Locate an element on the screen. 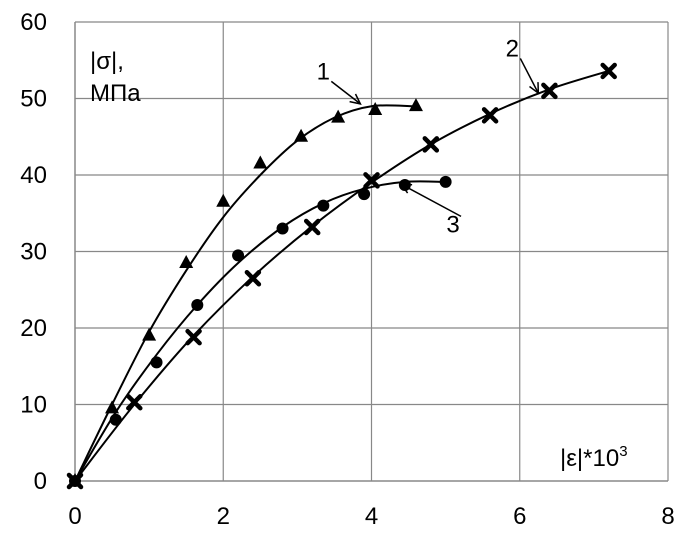  x-tick-label: 2 is located at coordinates (223, 516).